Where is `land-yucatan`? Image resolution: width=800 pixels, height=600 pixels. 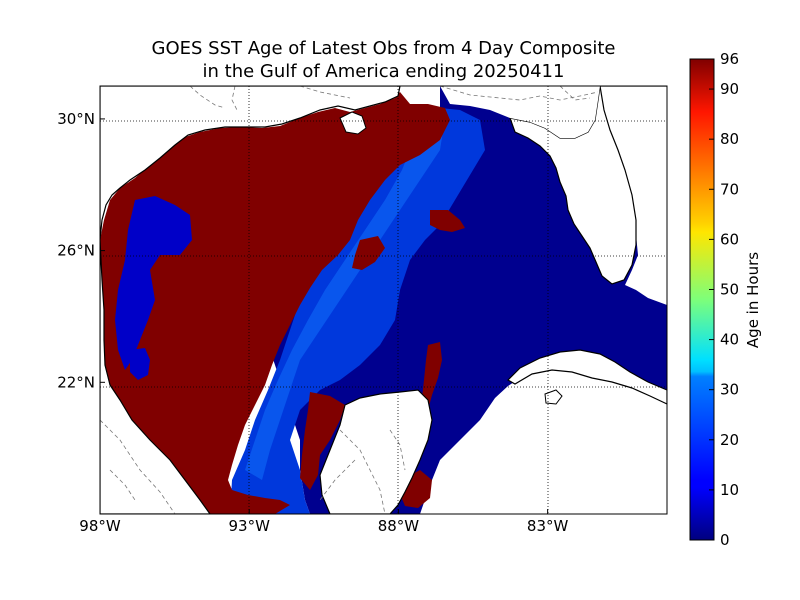
land-yucatan is located at coordinates (376, 451).